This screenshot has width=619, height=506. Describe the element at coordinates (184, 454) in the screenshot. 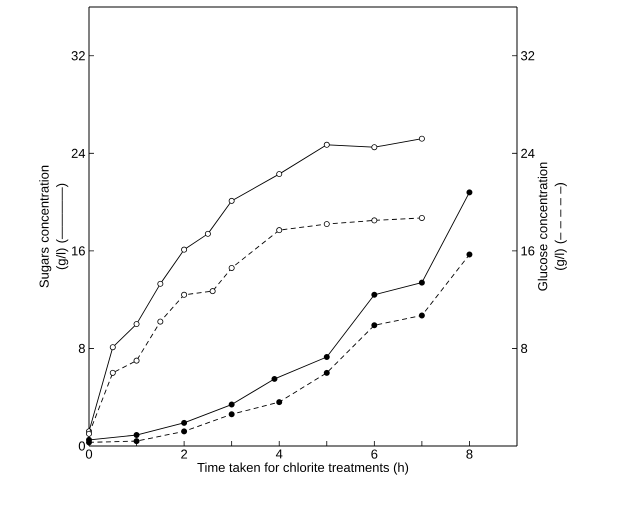

I see `x-tick-label: 2` at that location.